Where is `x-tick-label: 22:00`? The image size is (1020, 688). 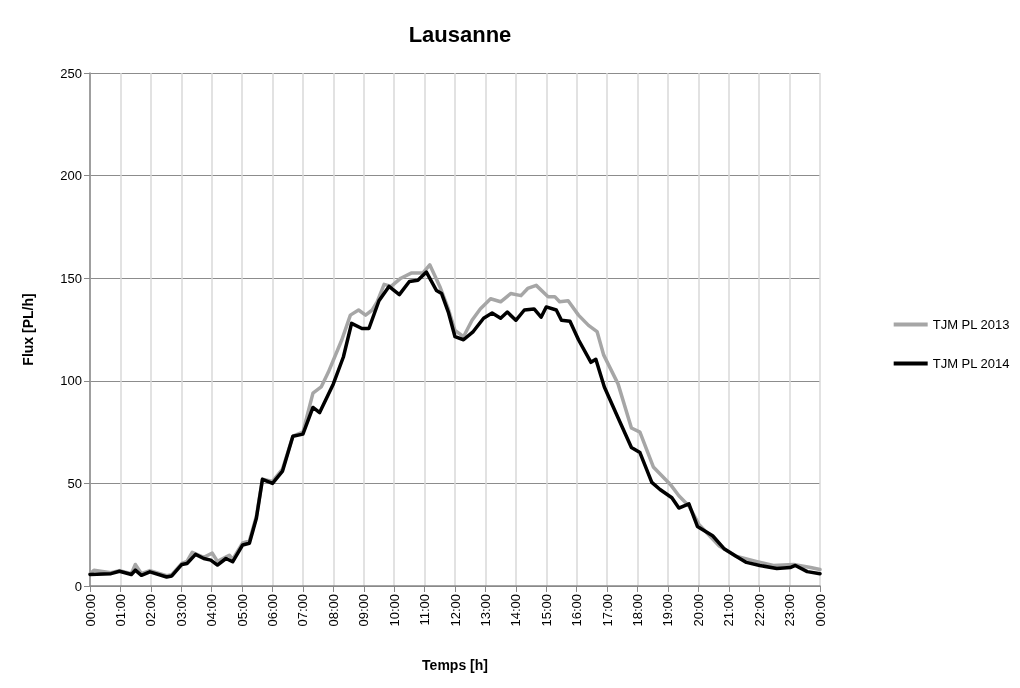 x-tick-label: 22:00 is located at coordinates (759, 610).